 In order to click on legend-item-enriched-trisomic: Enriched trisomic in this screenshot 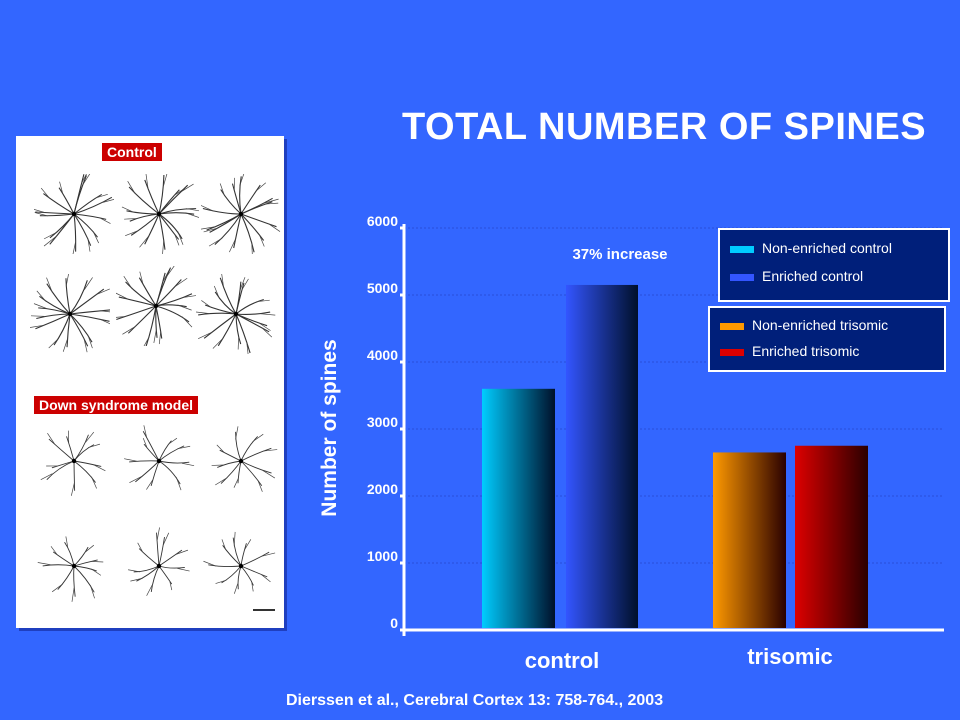, I will do `click(789, 351)`.